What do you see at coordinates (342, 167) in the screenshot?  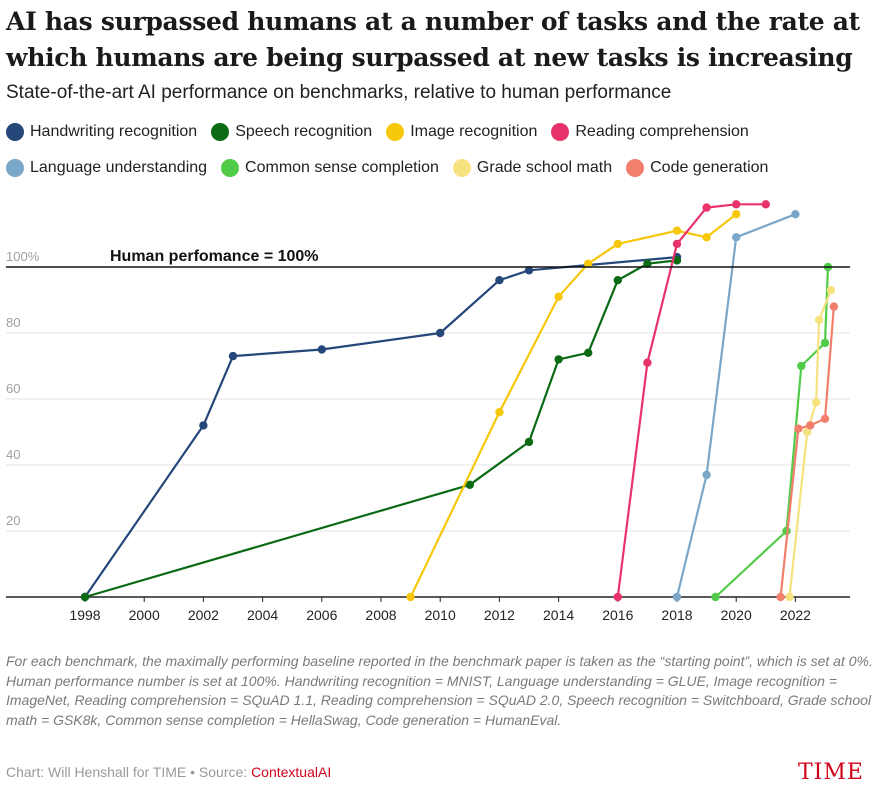 I see `legend-label: Common sense completion` at bounding box center [342, 167].